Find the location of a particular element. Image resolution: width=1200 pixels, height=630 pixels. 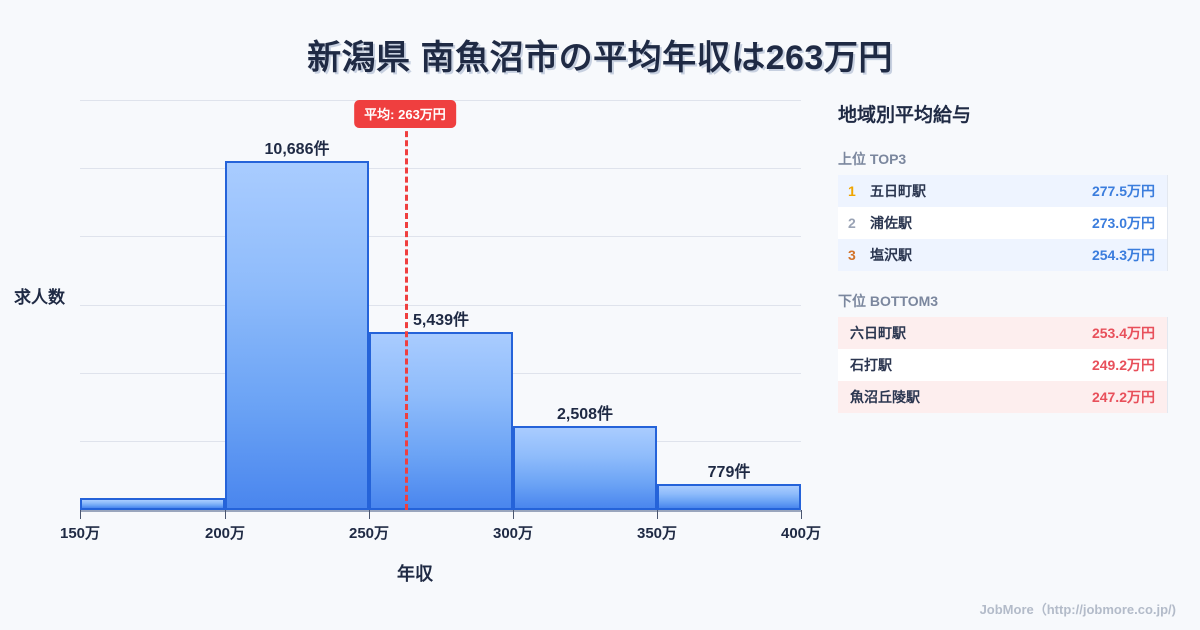

bar-value-label: 10,686件 is located at coordinates (297, 149).